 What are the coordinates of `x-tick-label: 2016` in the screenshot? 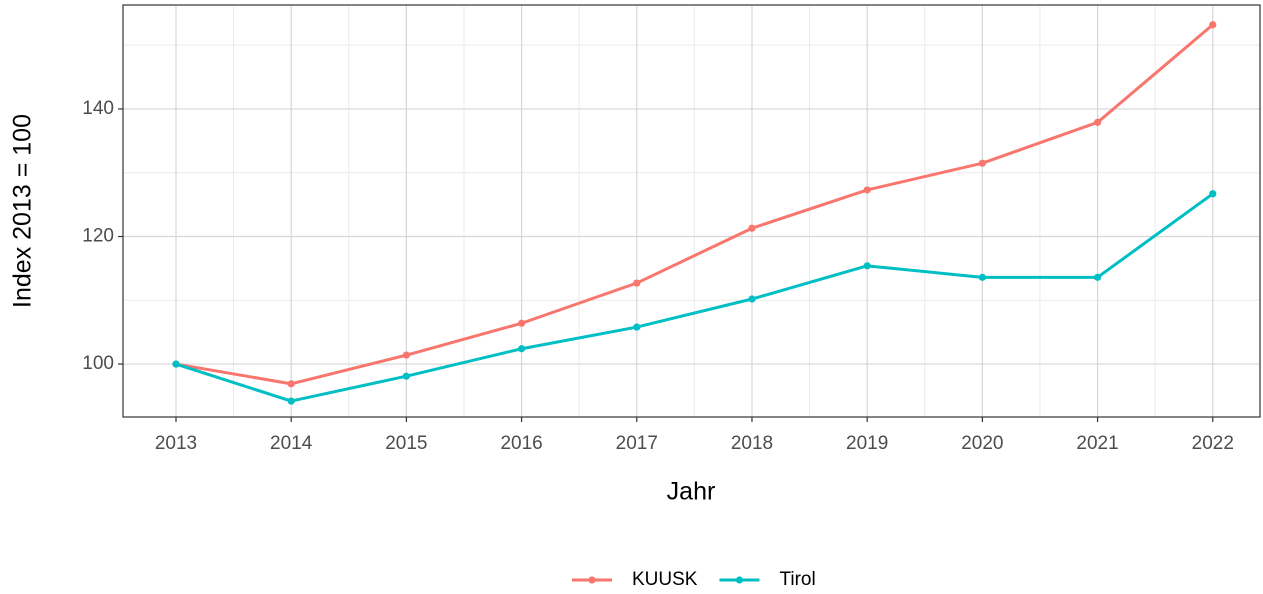 It's located at (521, 443).